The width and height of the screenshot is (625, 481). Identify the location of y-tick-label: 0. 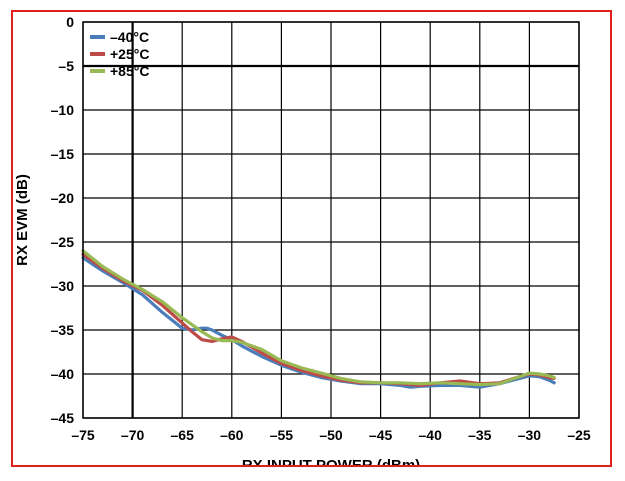
(70, 22).